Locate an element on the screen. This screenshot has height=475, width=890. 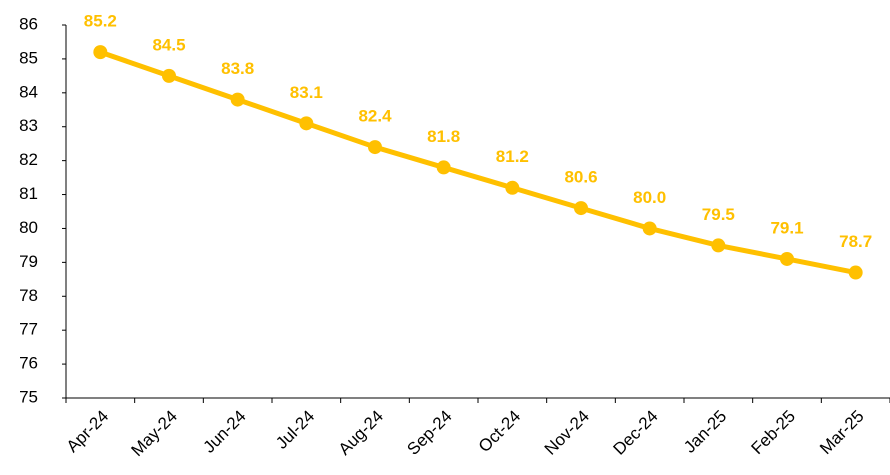
data-label: 79.5 is located at coordinates (718, 214).